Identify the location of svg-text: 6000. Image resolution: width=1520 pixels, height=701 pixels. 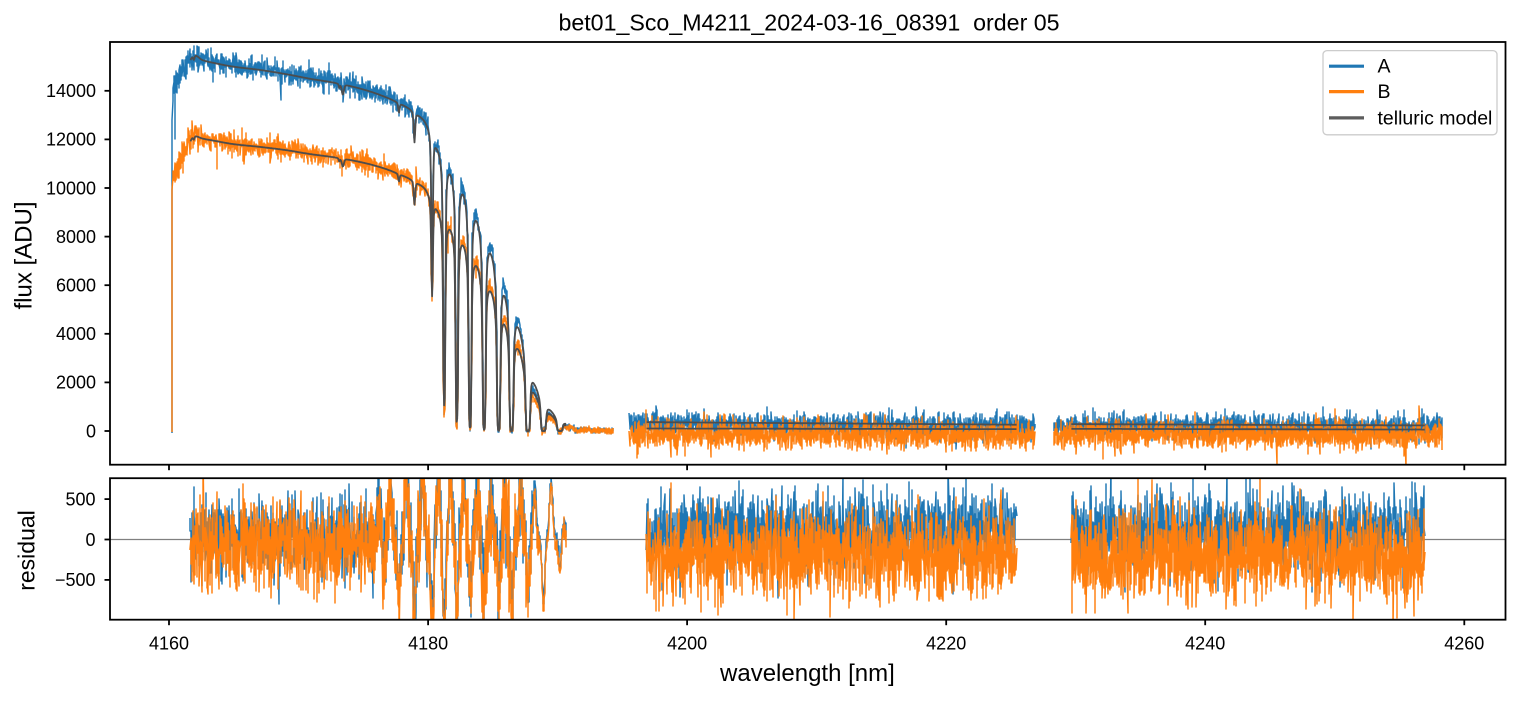
(76, 286).